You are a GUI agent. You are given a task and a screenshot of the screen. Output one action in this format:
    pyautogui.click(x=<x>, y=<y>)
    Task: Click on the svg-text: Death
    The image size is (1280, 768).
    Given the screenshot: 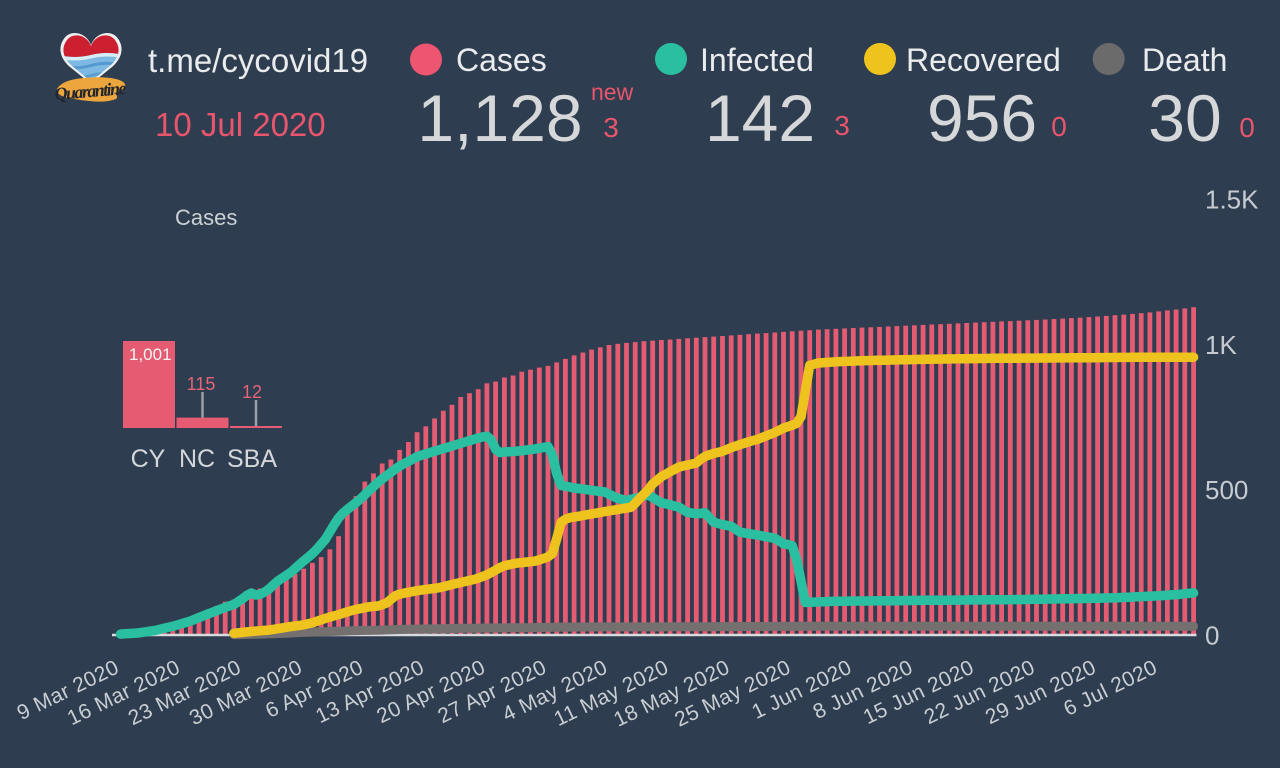 What is the action you would take?
    pyautogui.click(x=1184, y=60)
    